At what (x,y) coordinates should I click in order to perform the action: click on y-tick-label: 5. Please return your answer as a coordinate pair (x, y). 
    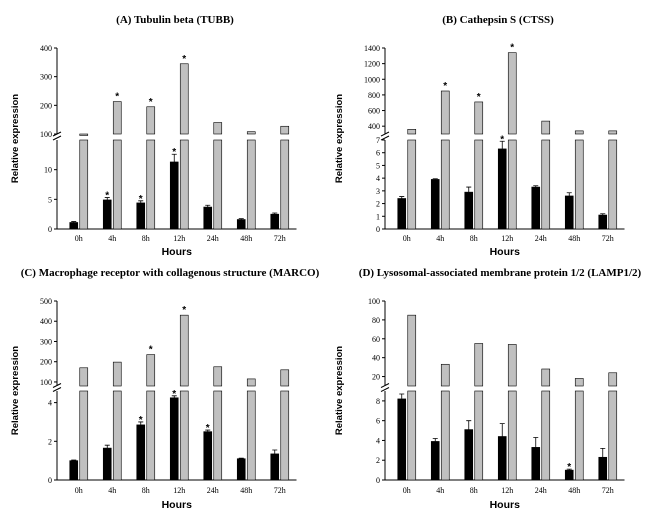
    Looking at the image, I should click on (378, 165).